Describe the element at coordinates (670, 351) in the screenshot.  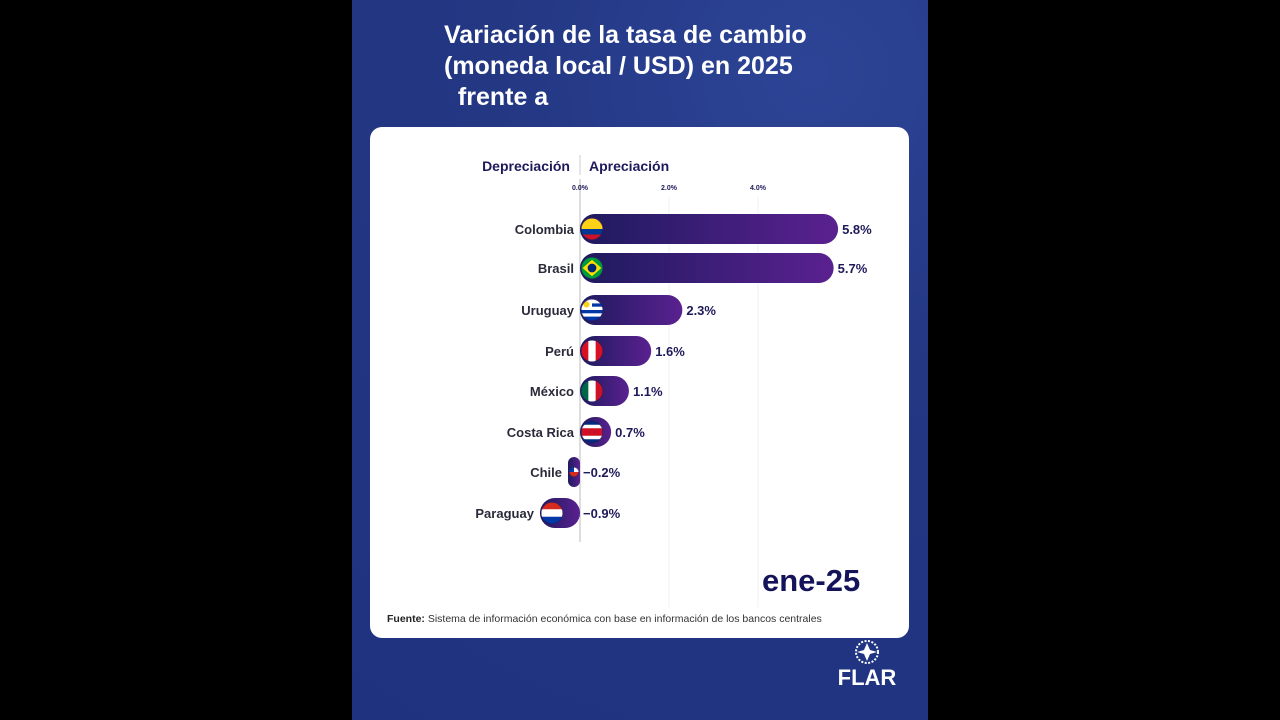
I see `value-label: 1.6%` at that location.